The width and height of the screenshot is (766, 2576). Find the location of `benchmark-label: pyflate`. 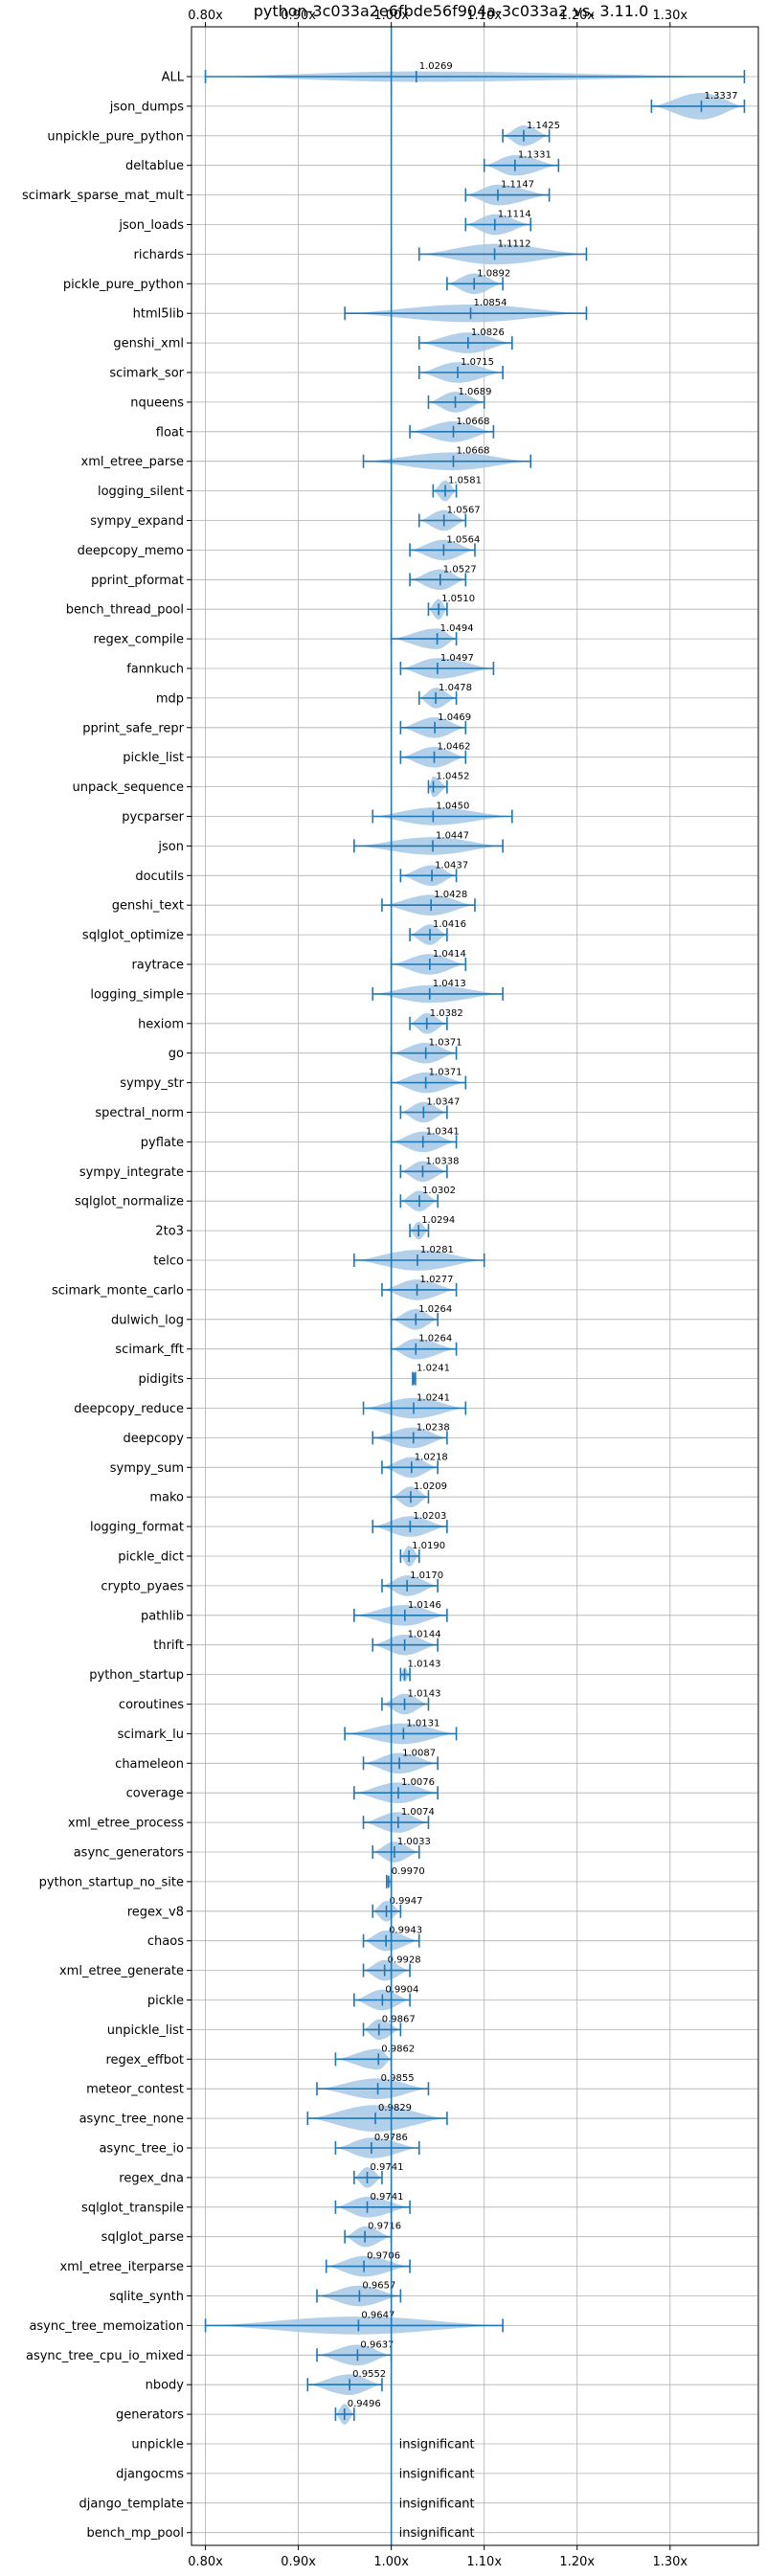

benchmark-label: pyflate is located at coordinates (163, 1143).